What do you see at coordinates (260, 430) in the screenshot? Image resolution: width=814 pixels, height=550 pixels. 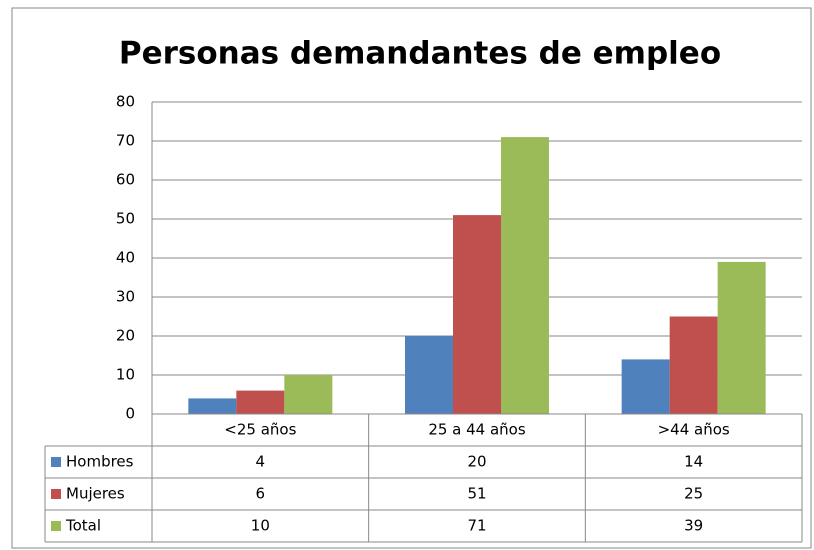 I see `x-tick-label: <25 años` at bounding box center [260, 430].